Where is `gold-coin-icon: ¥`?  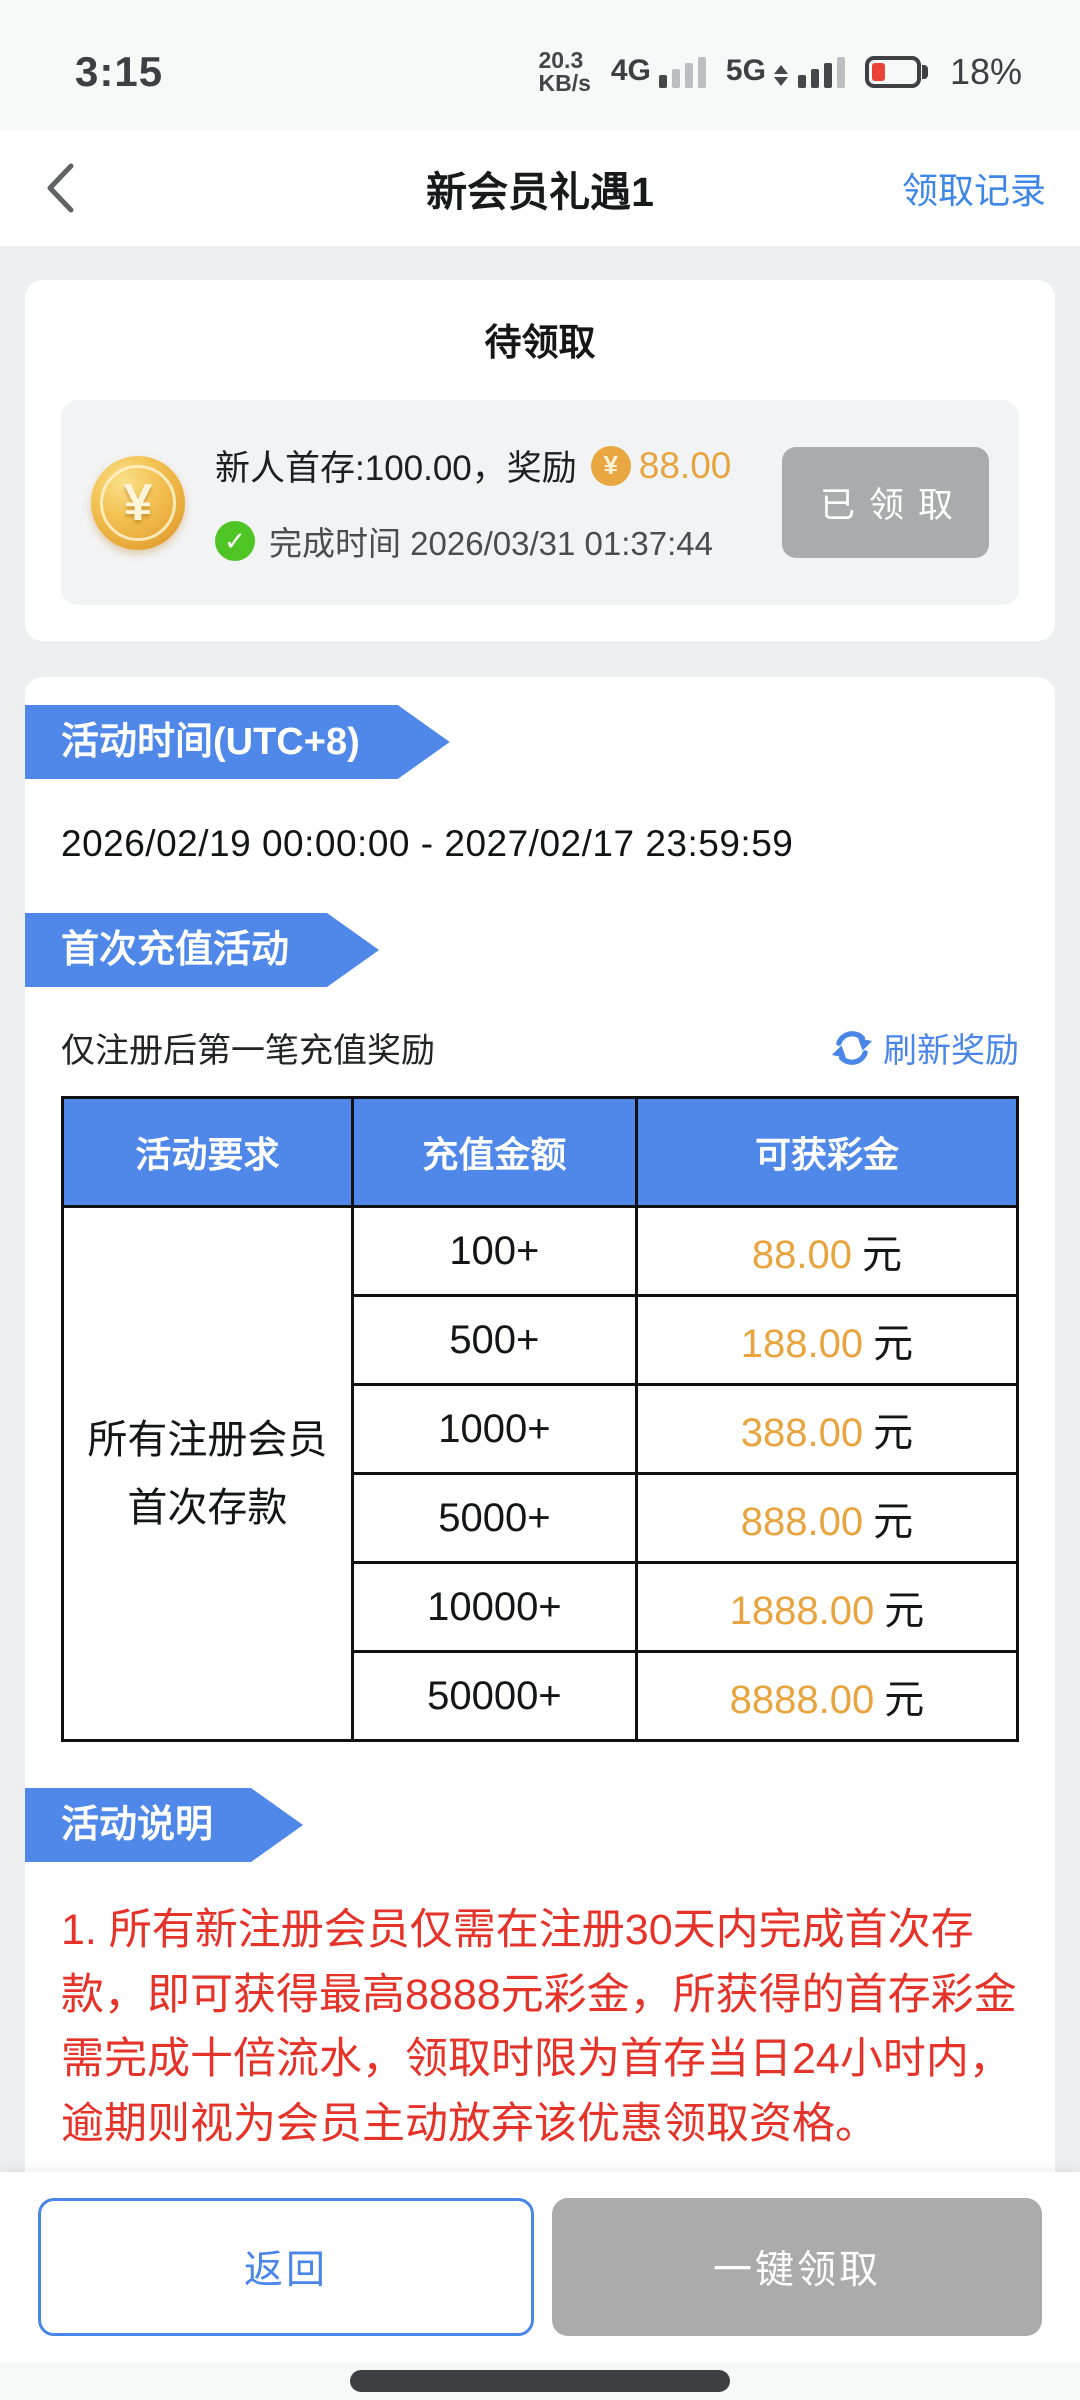
gold-coin-icon: ¥ is located at coordinates (138, 502).